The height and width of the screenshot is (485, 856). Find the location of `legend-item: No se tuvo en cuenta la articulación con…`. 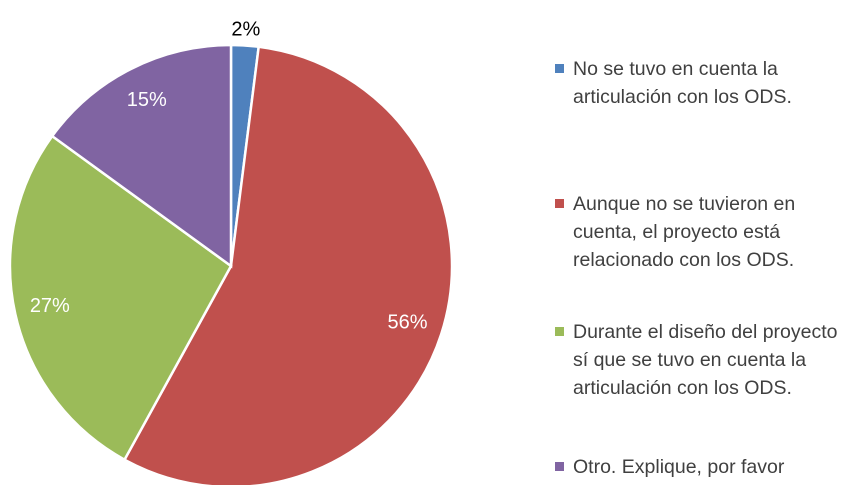

legend-item: No se tuvo en cuenta la articulación con… is located at coordinates (700, 83).